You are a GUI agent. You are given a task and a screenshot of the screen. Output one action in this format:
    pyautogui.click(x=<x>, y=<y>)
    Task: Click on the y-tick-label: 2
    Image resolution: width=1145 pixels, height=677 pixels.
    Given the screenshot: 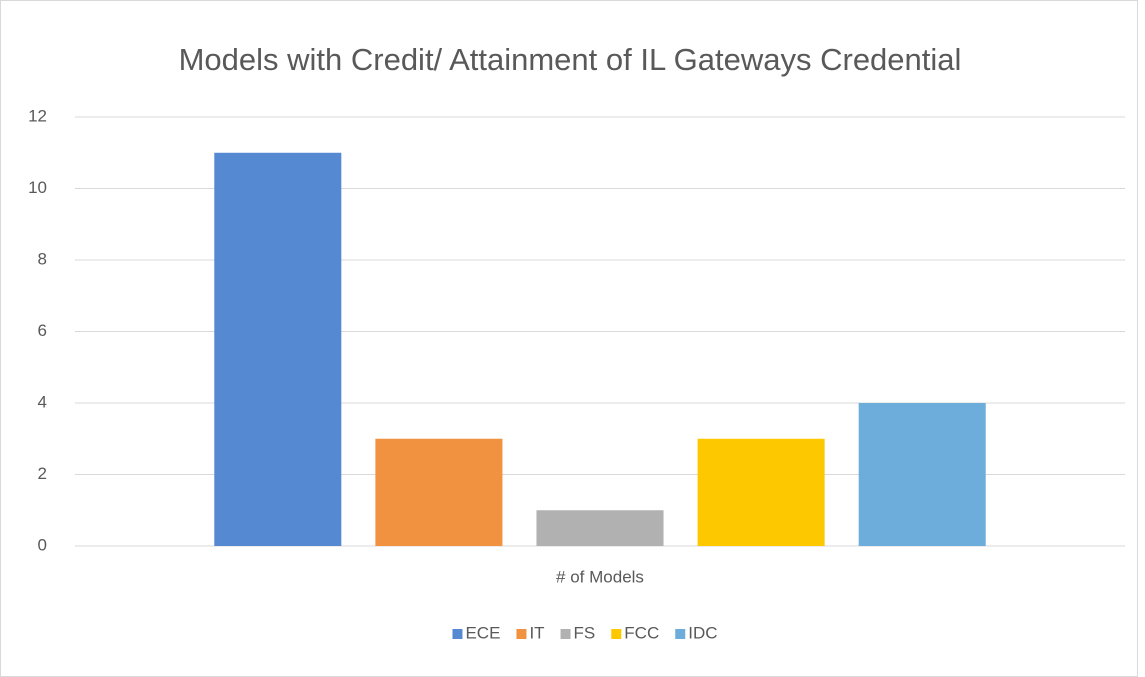 What is the action you would take?
    pyautogui.click(x=42, y=473)
    